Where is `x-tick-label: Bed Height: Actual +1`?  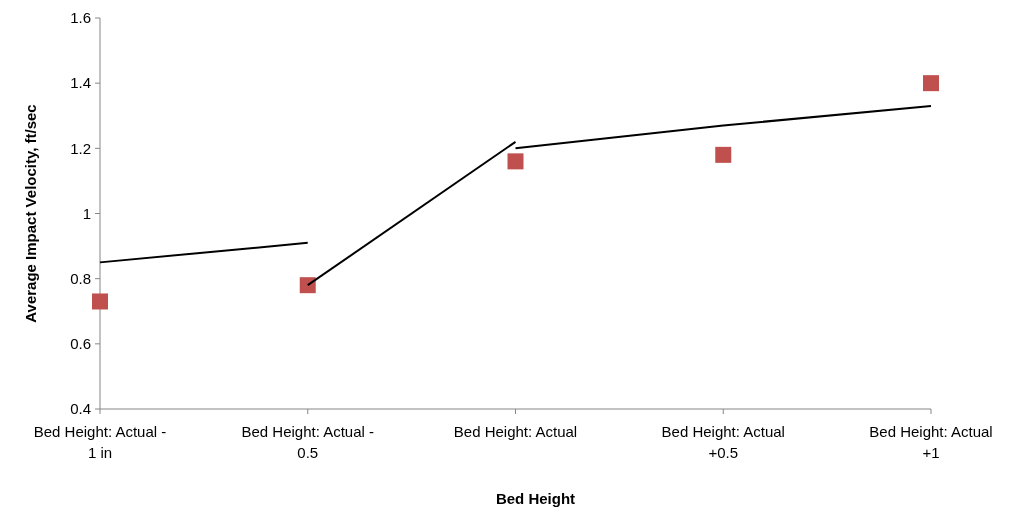 x-tick-label: Bed Height: Actual +1 is located at coordinates (931, 442).